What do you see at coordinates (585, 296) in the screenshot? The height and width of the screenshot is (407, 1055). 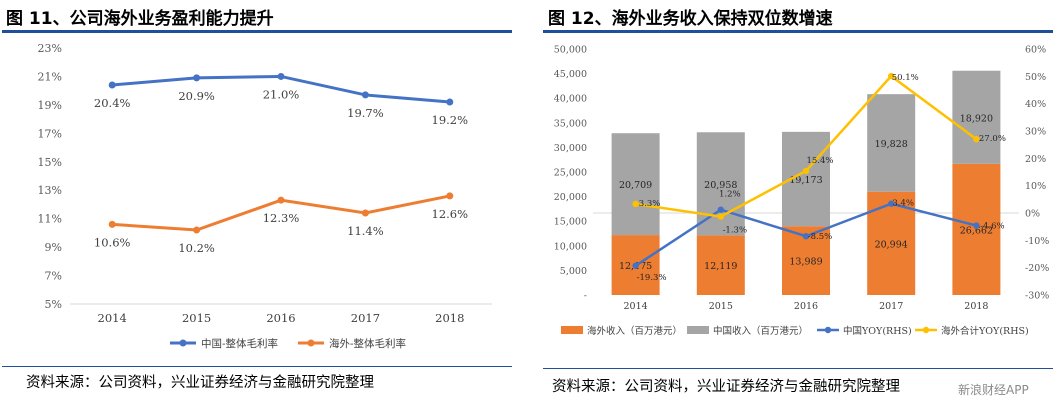 I see `y-tick-label: -` at bounding box center [585, 296].